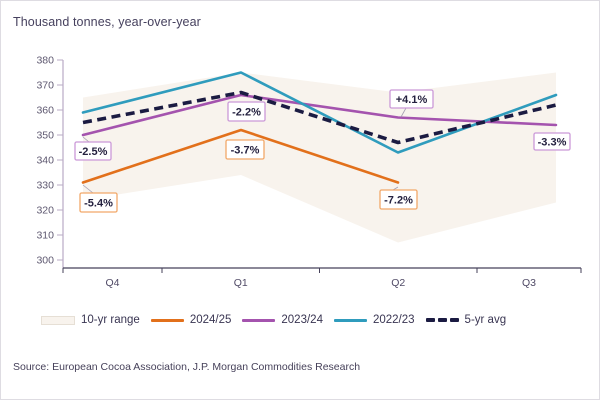  I want to click on legend-label: 2024/25, so click(210, 320).